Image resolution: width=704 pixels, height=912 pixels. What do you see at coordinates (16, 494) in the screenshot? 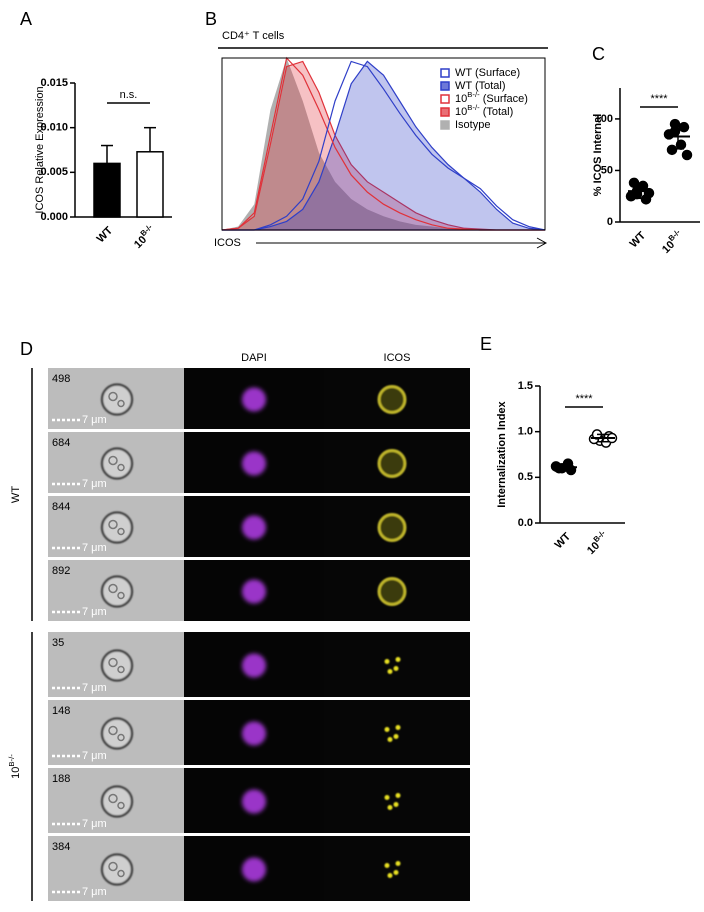
I see `group-label: WT` at bounding box center [16, 494].